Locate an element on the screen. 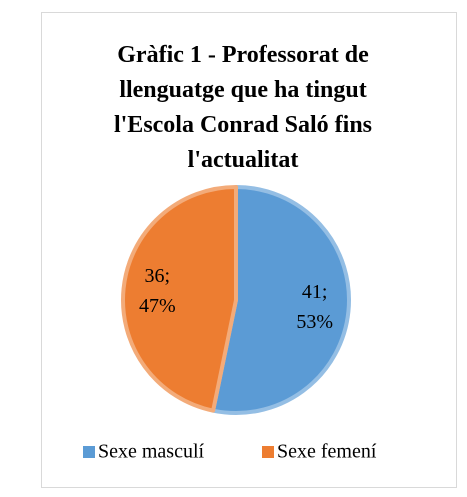 This screenshot has width=467, height=497. legend-label: Sexe femení is located at coordinates (327, 452).